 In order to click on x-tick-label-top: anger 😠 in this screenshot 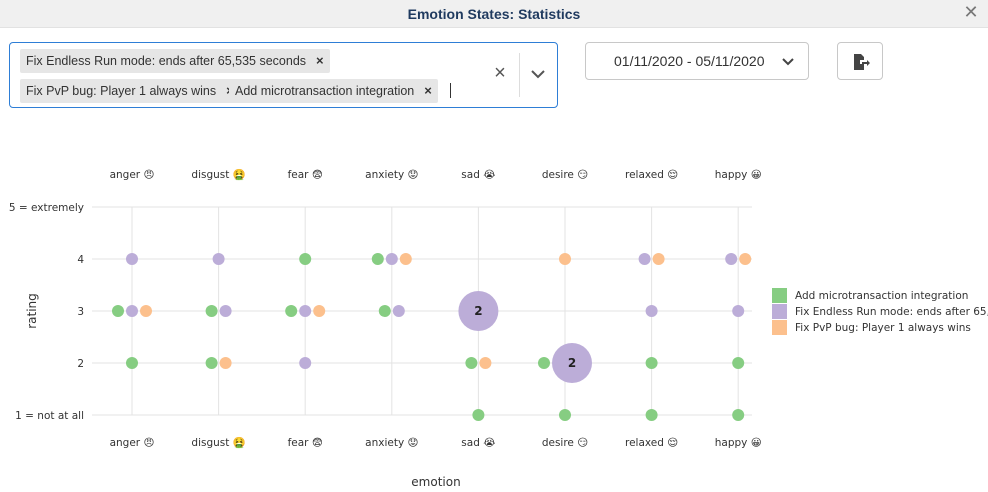, I will do `click(132, 175)`.